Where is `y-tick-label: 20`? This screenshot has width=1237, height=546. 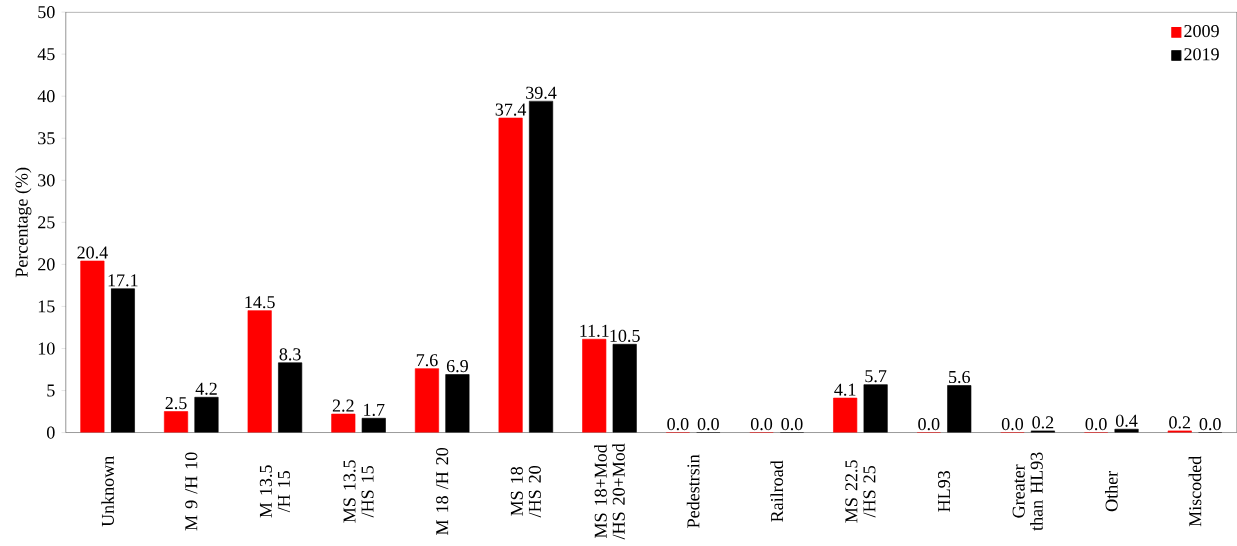
y-tick-label: 20 is located at coordinates (46, 264).